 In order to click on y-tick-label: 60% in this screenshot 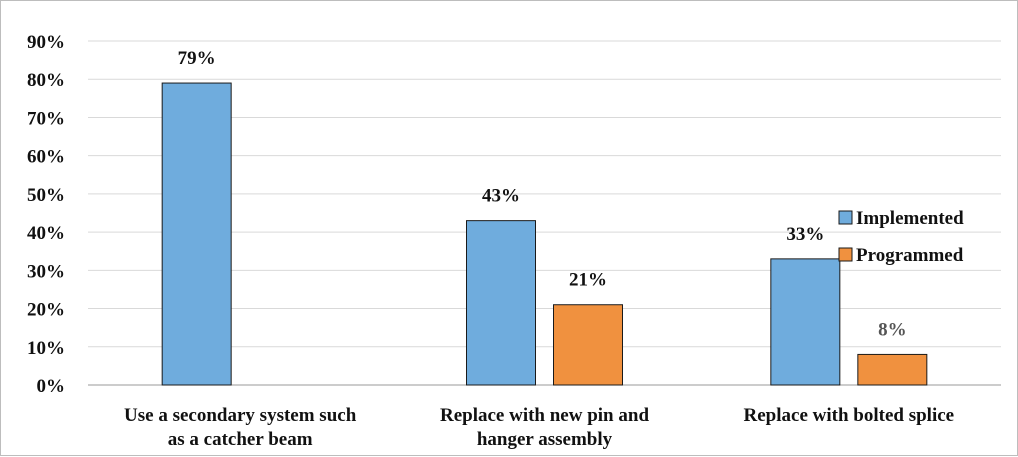, I will do `click(46, 157)`.